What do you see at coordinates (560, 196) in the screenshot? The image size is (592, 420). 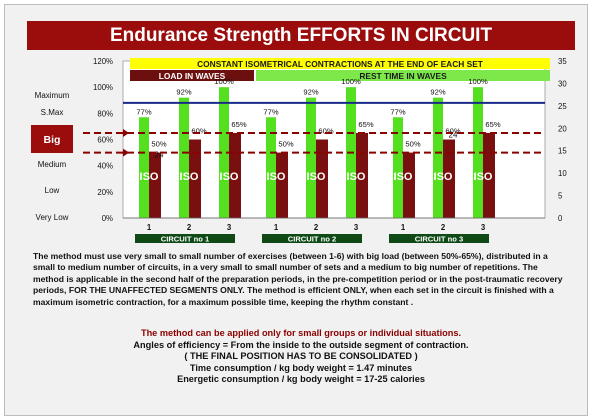 I see `right-axis-tick: 5` at bounding box center [560, 196].